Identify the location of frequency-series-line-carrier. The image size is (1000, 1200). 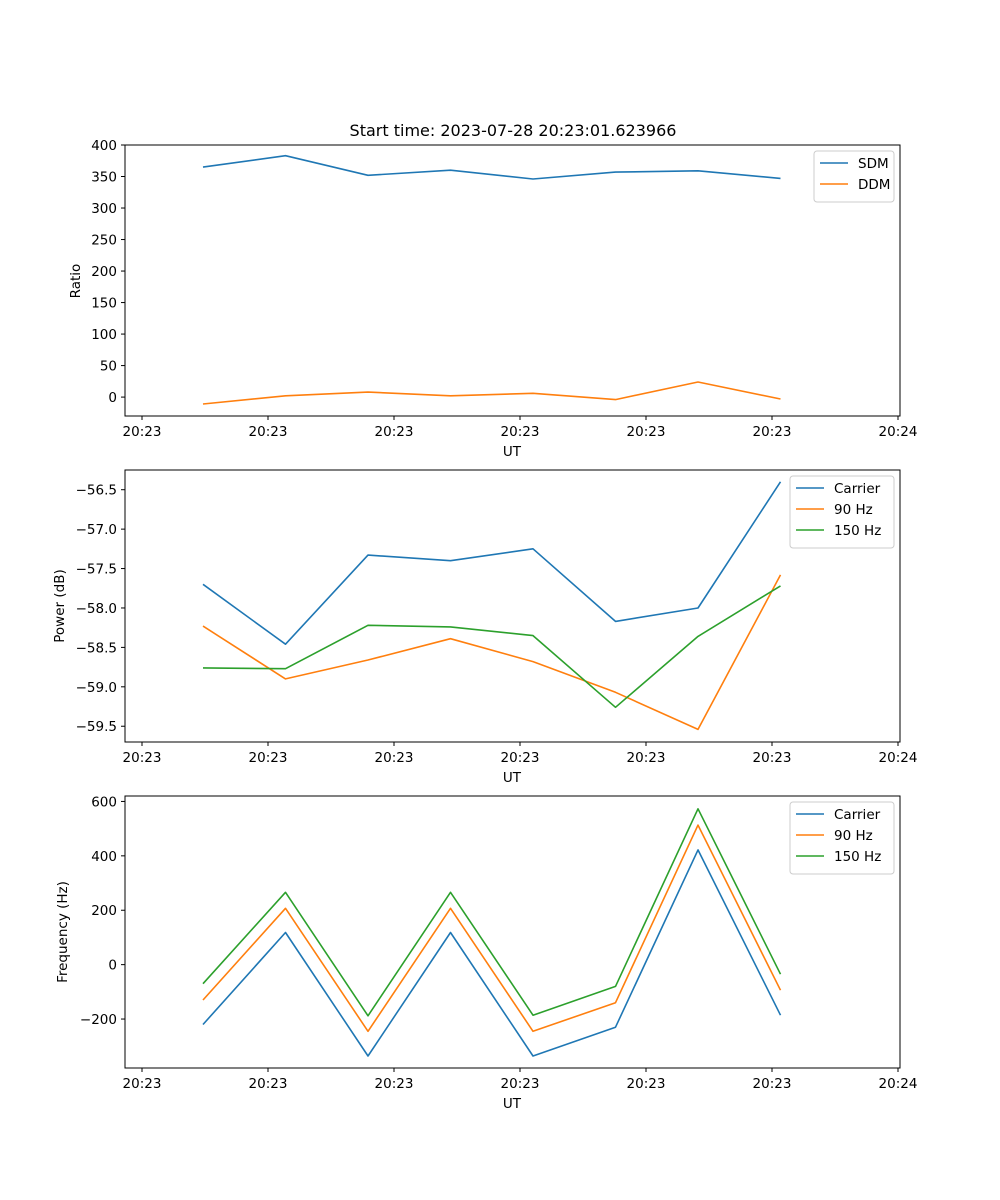
(492, 953).